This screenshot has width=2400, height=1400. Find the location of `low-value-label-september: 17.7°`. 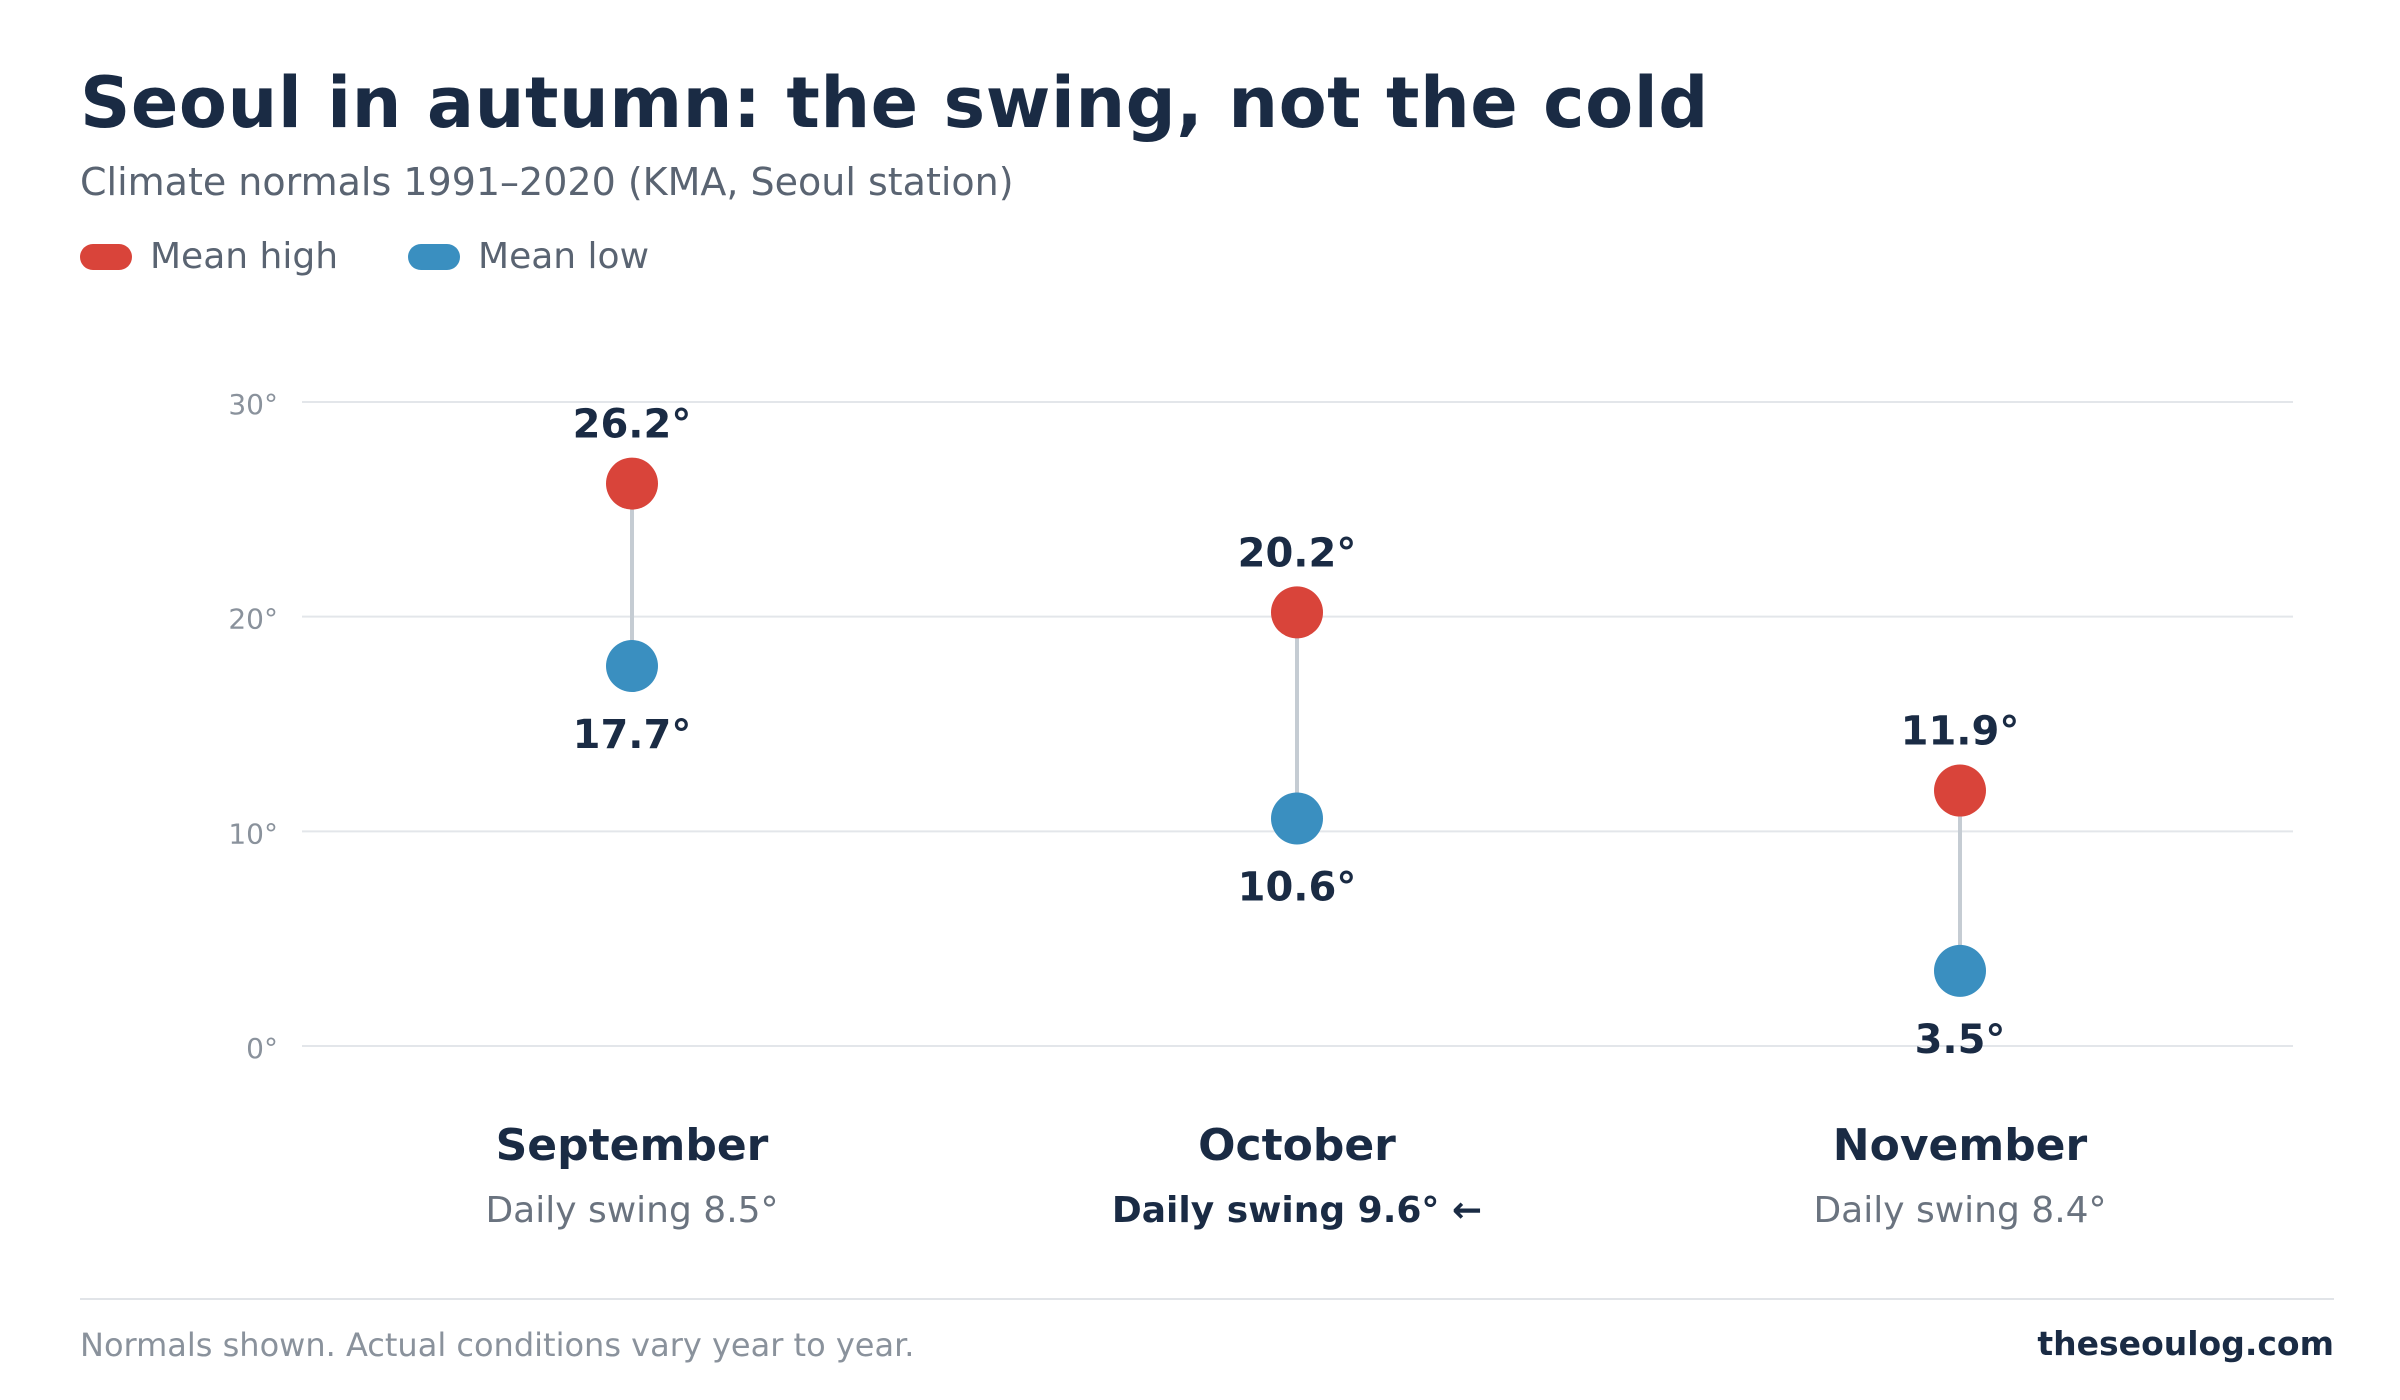

low-value-label-september: 17.7° is located at coordinates (632, 735).